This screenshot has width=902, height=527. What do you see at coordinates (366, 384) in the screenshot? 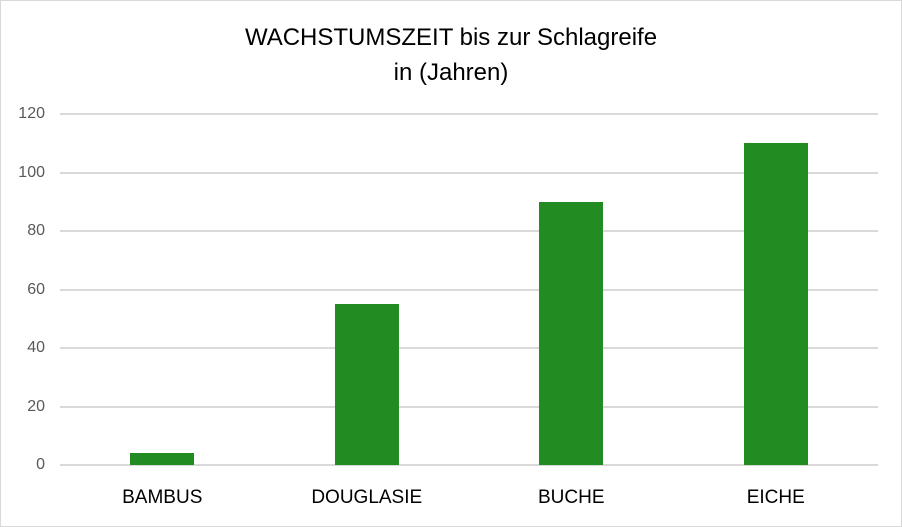
I see `bar-douglasie` at bounding box center [366, 384].